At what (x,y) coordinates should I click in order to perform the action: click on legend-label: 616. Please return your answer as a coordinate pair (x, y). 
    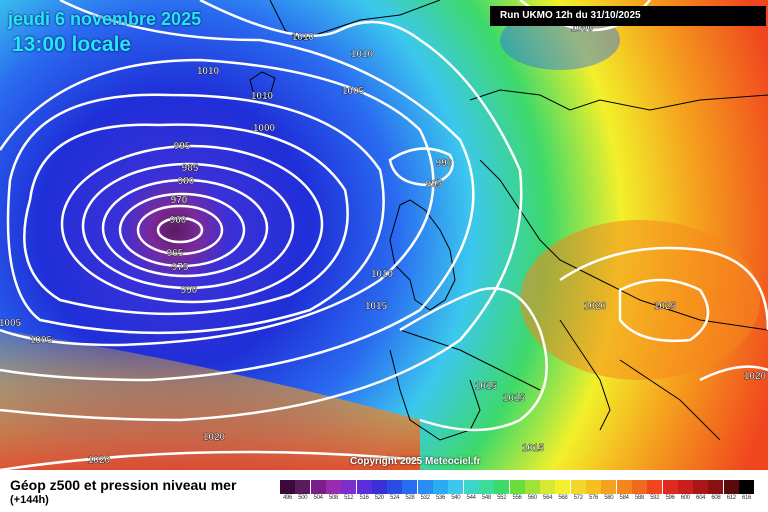
    Looking at the image, I should click on (746, 498).